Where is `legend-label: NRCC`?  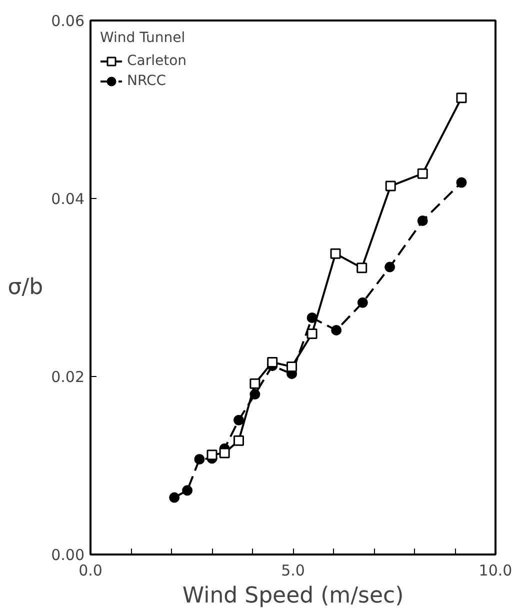 legend-label: NRCC is located at coordinates (146, 81).